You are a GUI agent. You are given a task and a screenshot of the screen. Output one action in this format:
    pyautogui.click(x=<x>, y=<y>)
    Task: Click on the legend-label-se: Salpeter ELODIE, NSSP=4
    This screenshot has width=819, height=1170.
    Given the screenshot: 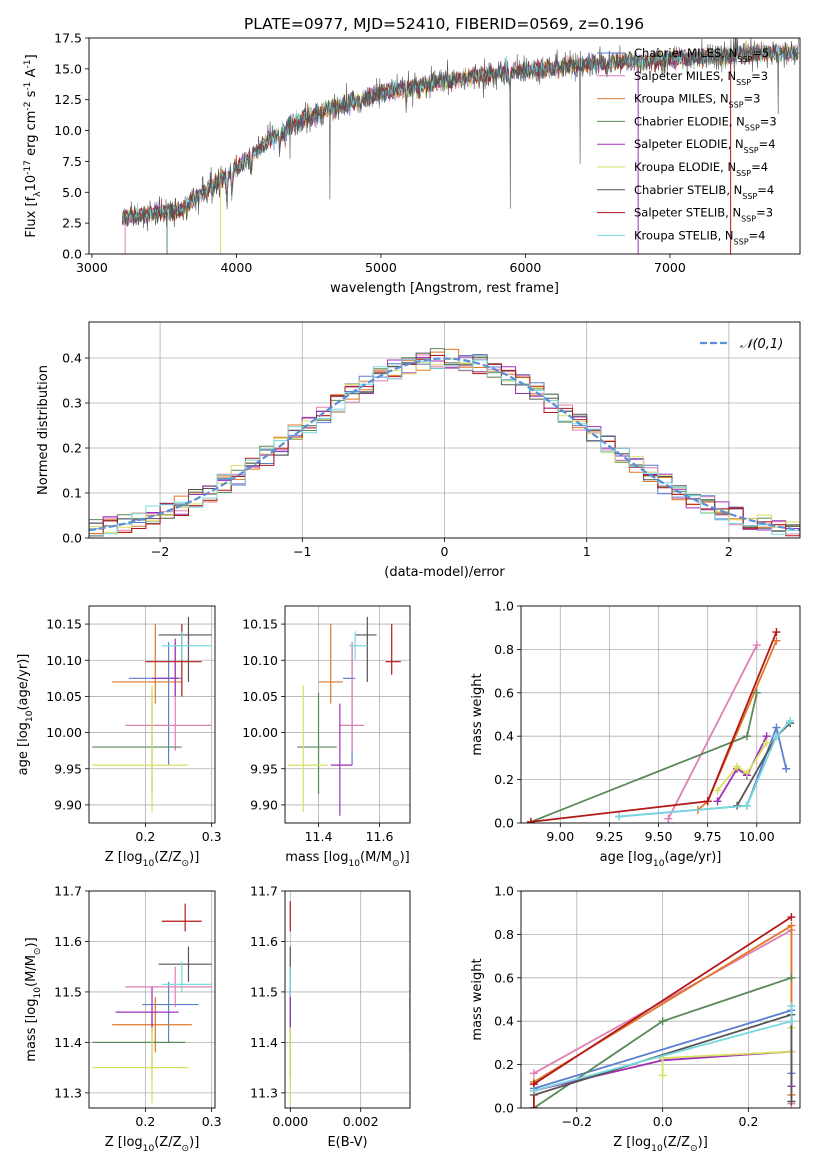 What is the action you would take?
    pyautogui.click(x=705, y=146)
    